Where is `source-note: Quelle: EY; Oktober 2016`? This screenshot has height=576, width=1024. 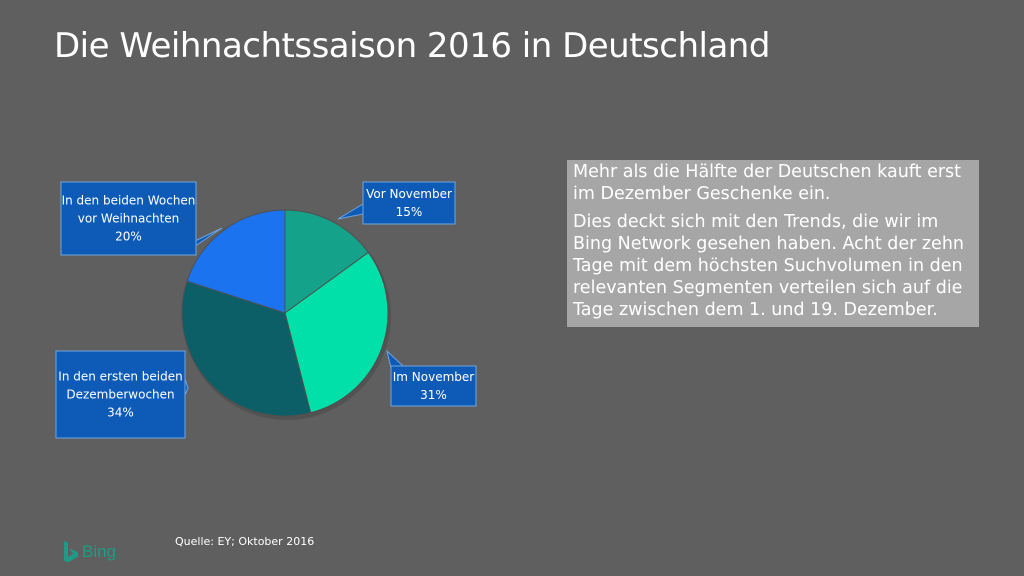 source-note: Quelle: EY; Oktober 2016 is located at coordinates (245, 541).